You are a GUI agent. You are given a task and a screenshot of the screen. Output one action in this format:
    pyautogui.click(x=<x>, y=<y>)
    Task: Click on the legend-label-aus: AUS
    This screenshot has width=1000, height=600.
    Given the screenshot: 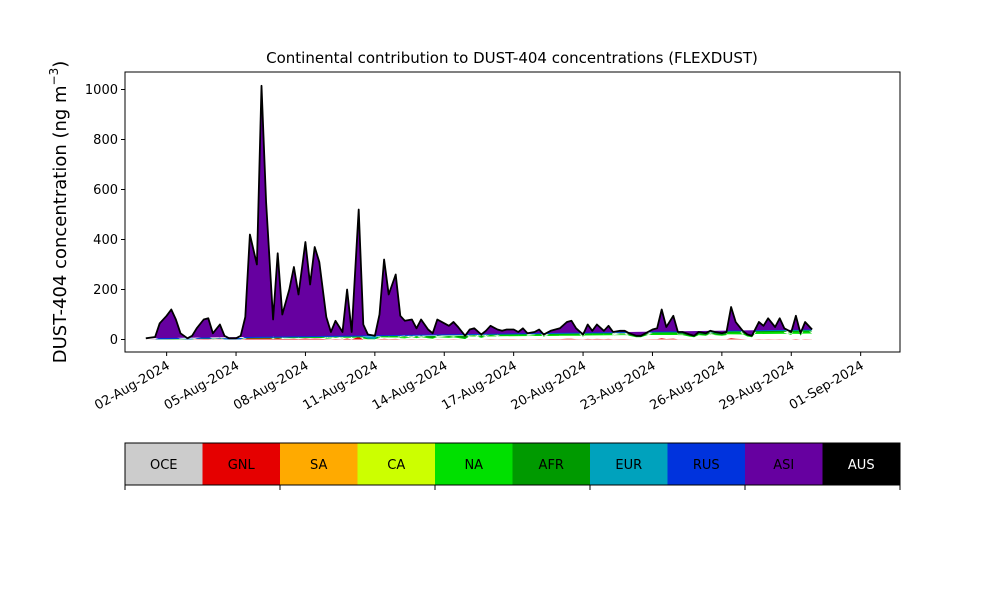 What is the action you would take?
    pyautogui.click(x=861, y=465)
    